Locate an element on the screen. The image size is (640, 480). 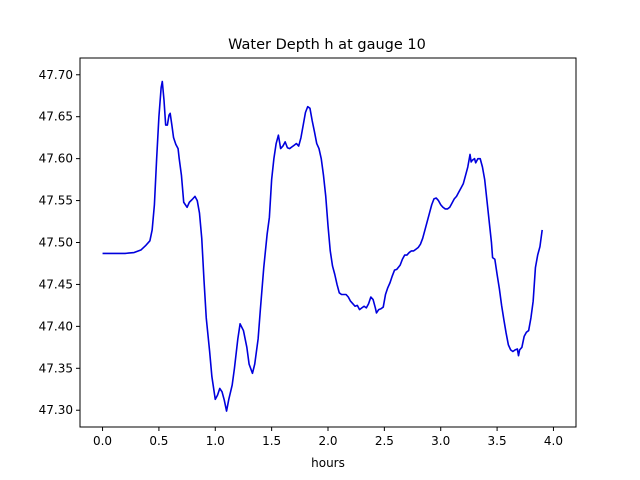
y-tick-label: 47.65 is located at coordinates (56, 117).